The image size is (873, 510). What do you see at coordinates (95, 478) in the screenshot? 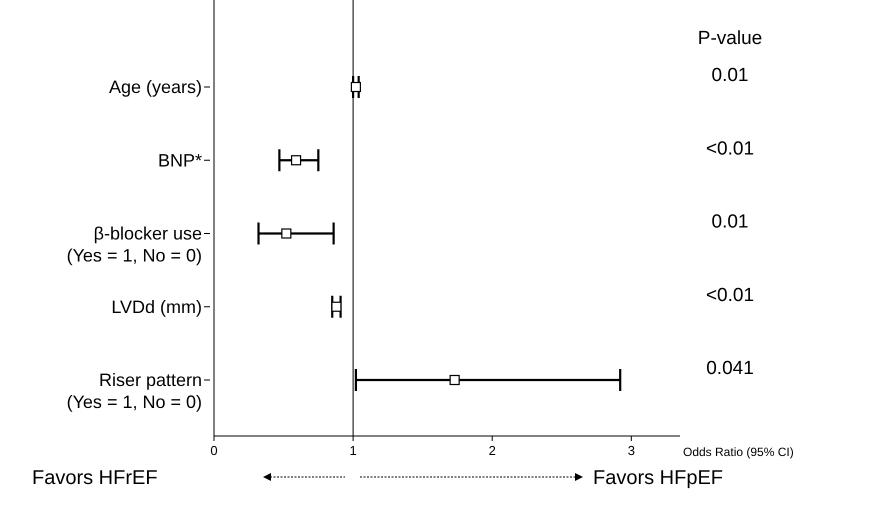
I see `text: Favors HFrEF` at bounding box center [95, 478].